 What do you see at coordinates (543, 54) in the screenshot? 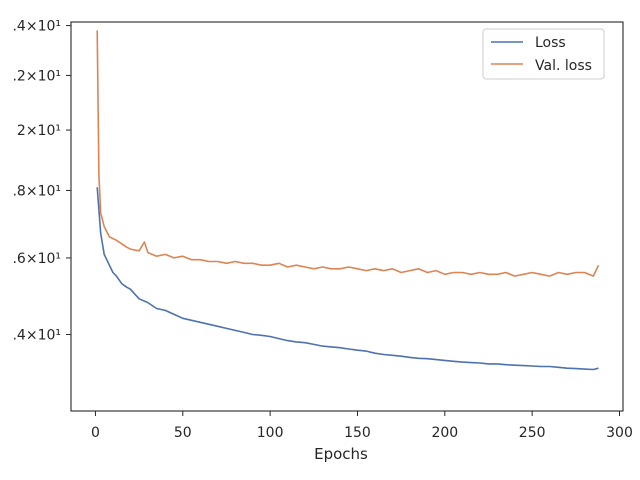
I see `legend: Loss Val. loss` at bounding box center [543, 54].